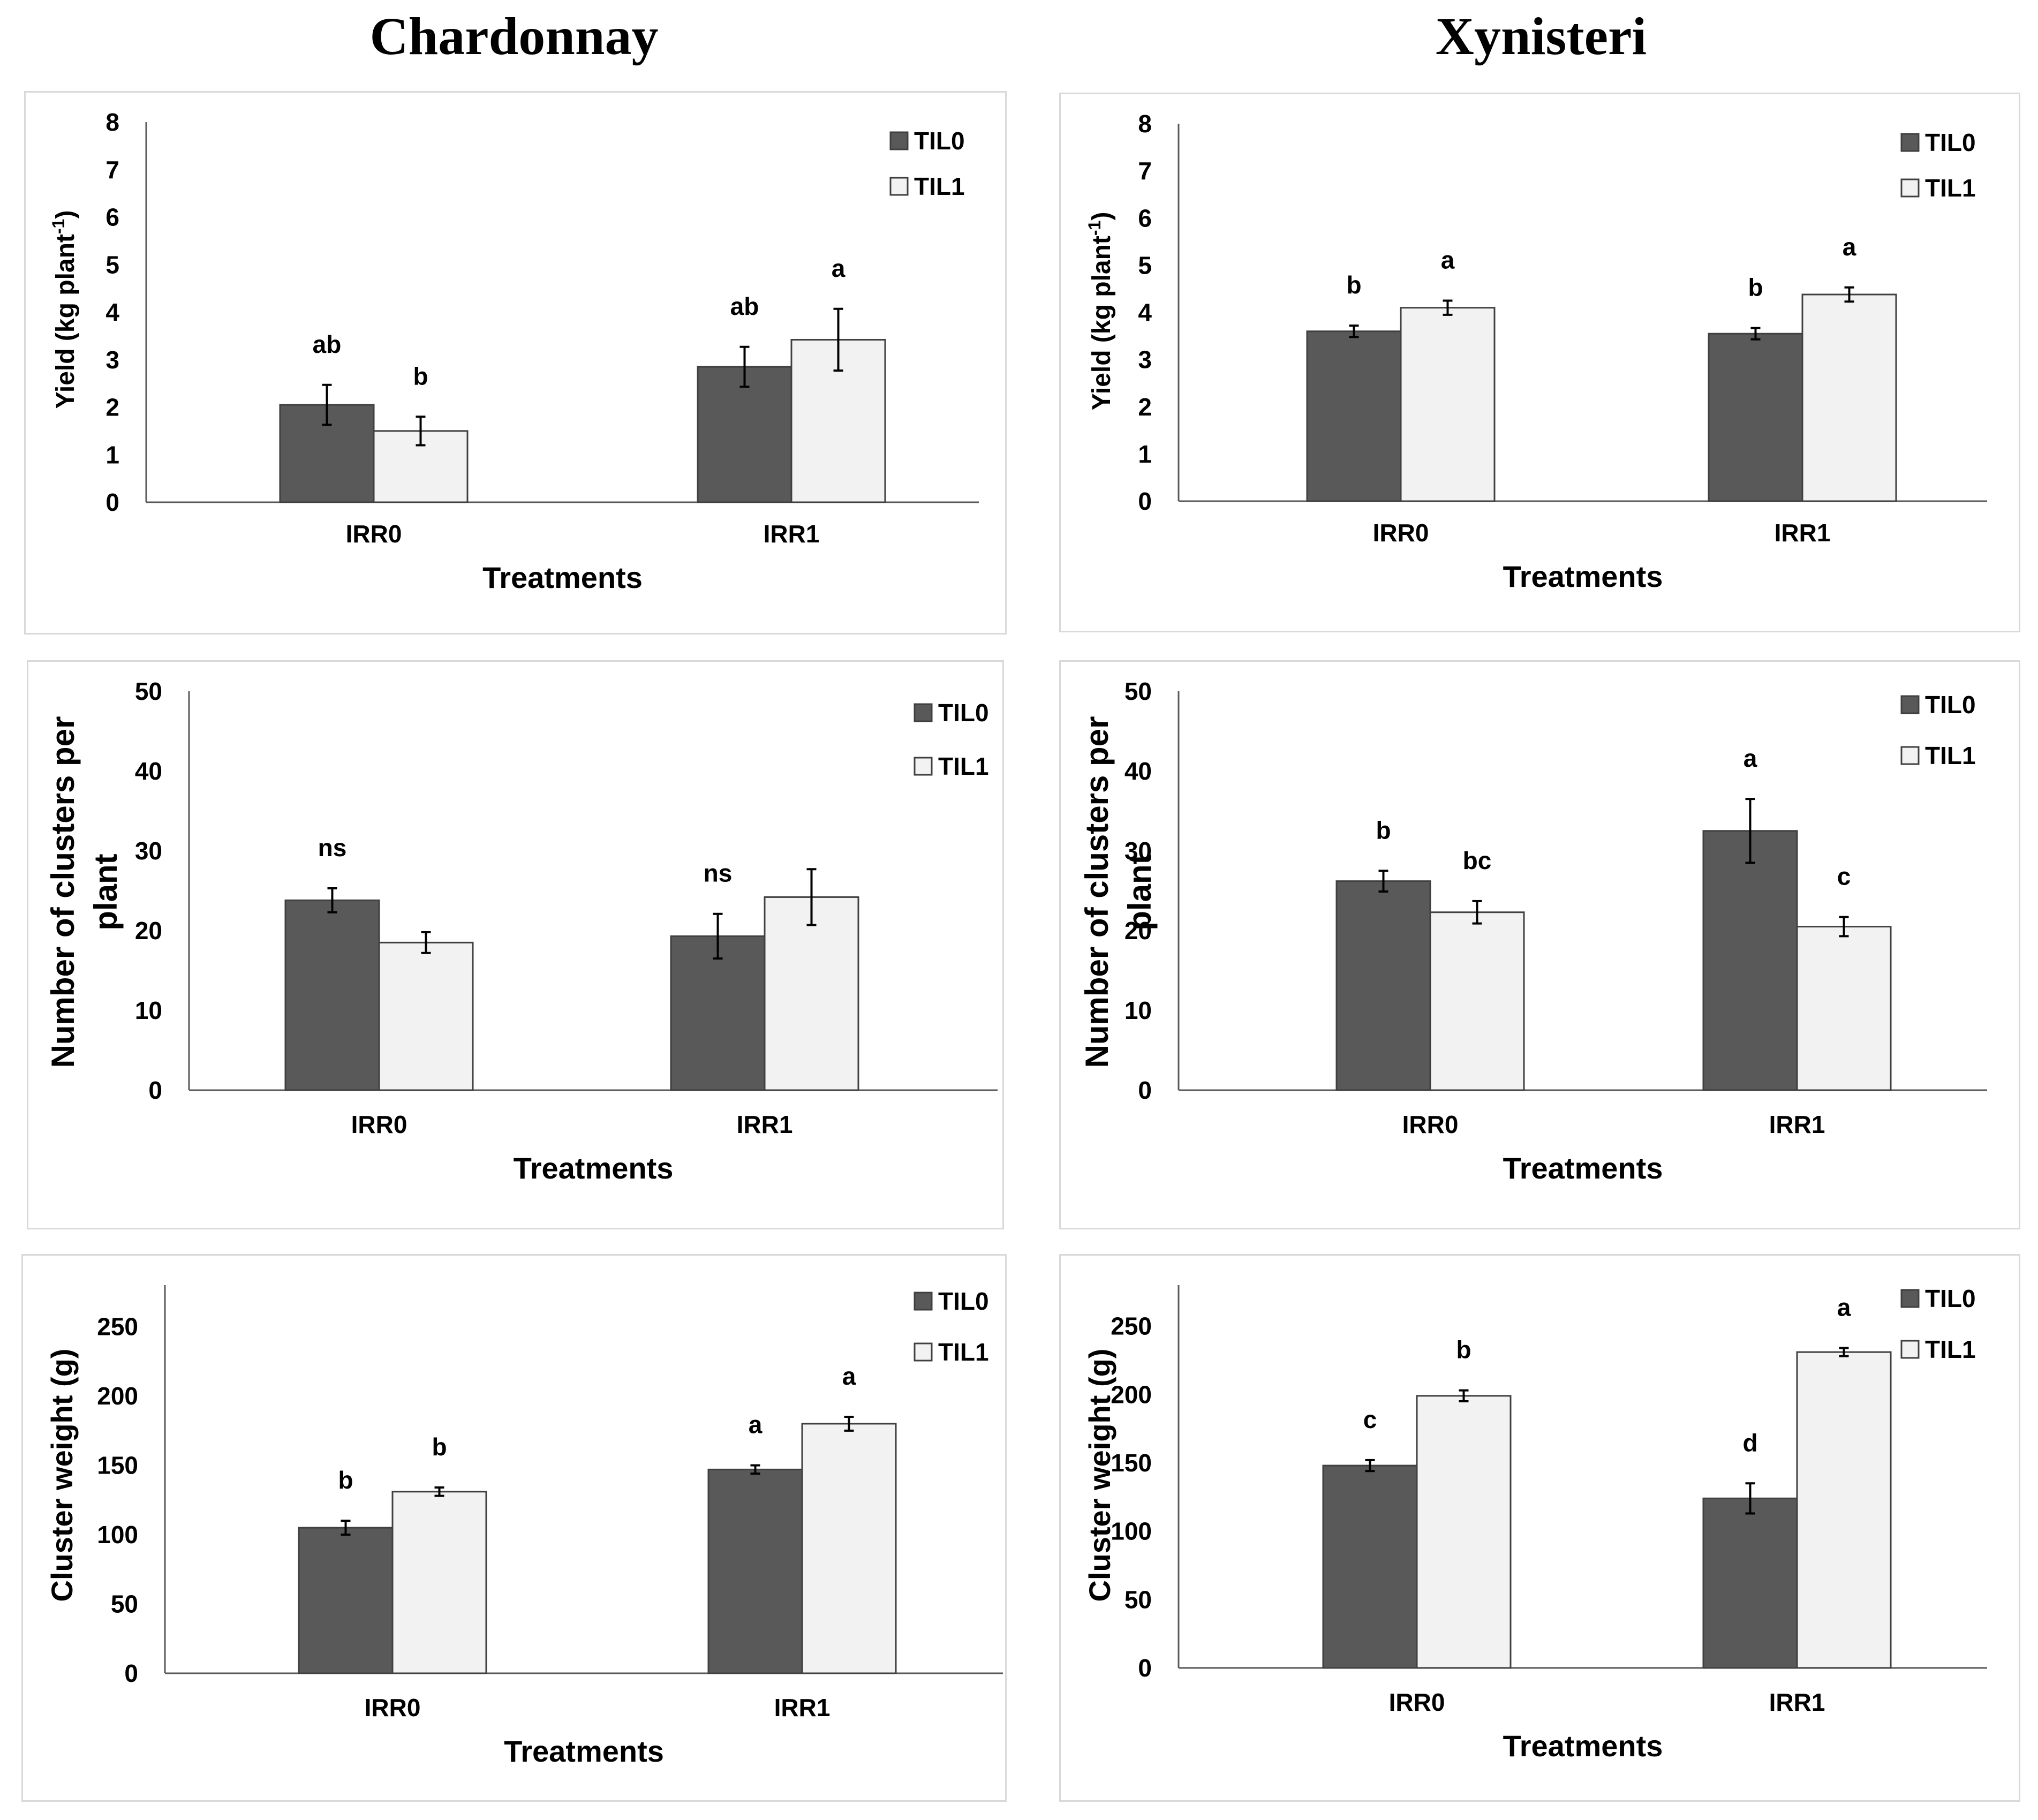 This screenshot has width=2038, height=1820. I want to click on column-title-chardonnay: Chardonnay, so click(514, 36).